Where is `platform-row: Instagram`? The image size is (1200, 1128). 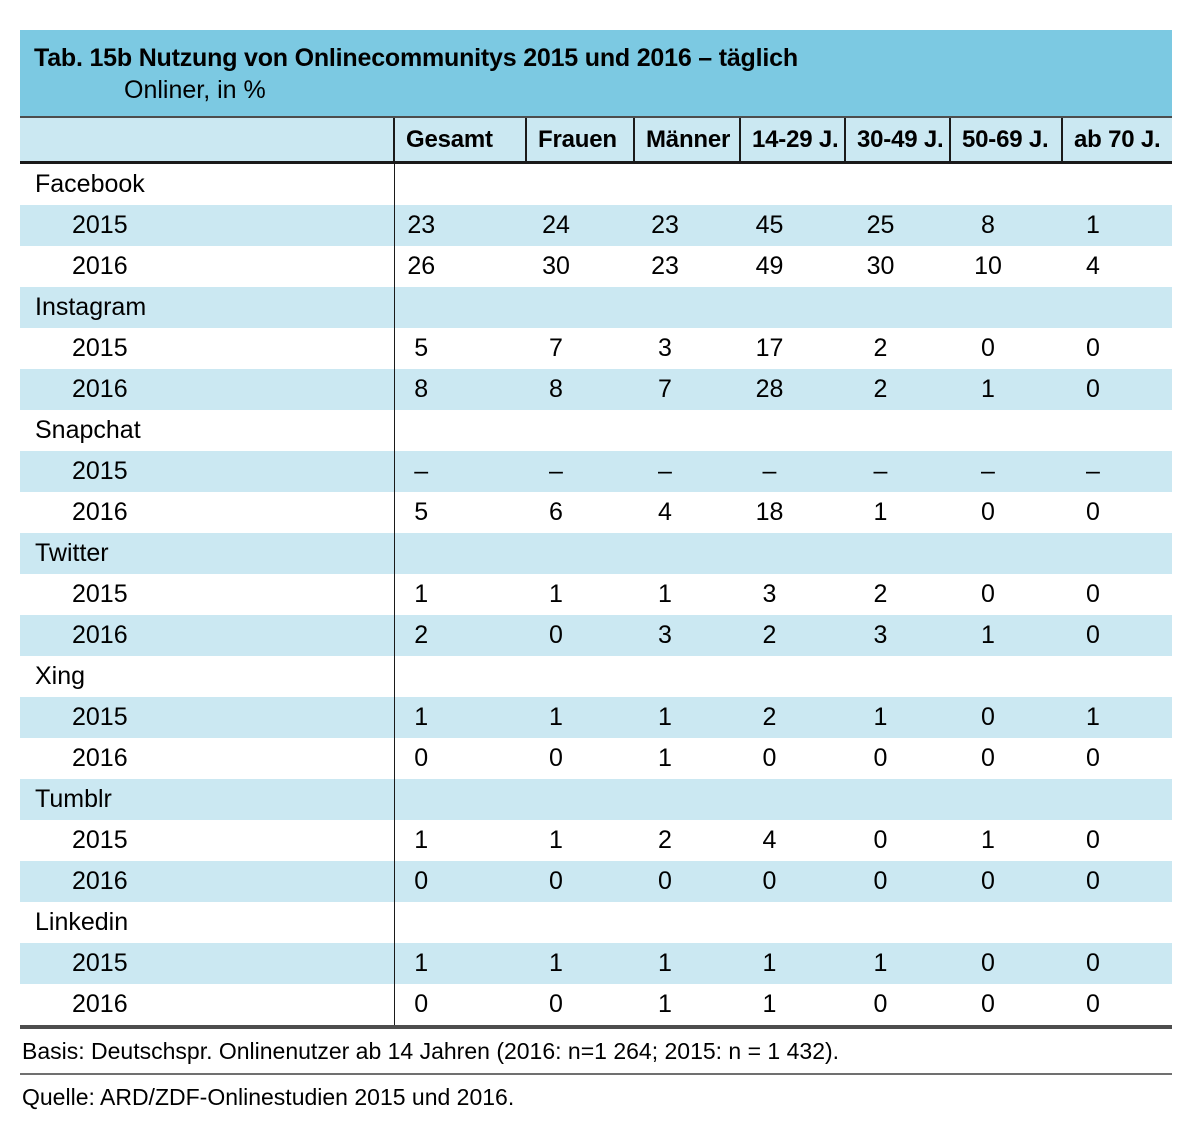 platform-row: Instagram is located at coordinates (596, 307).